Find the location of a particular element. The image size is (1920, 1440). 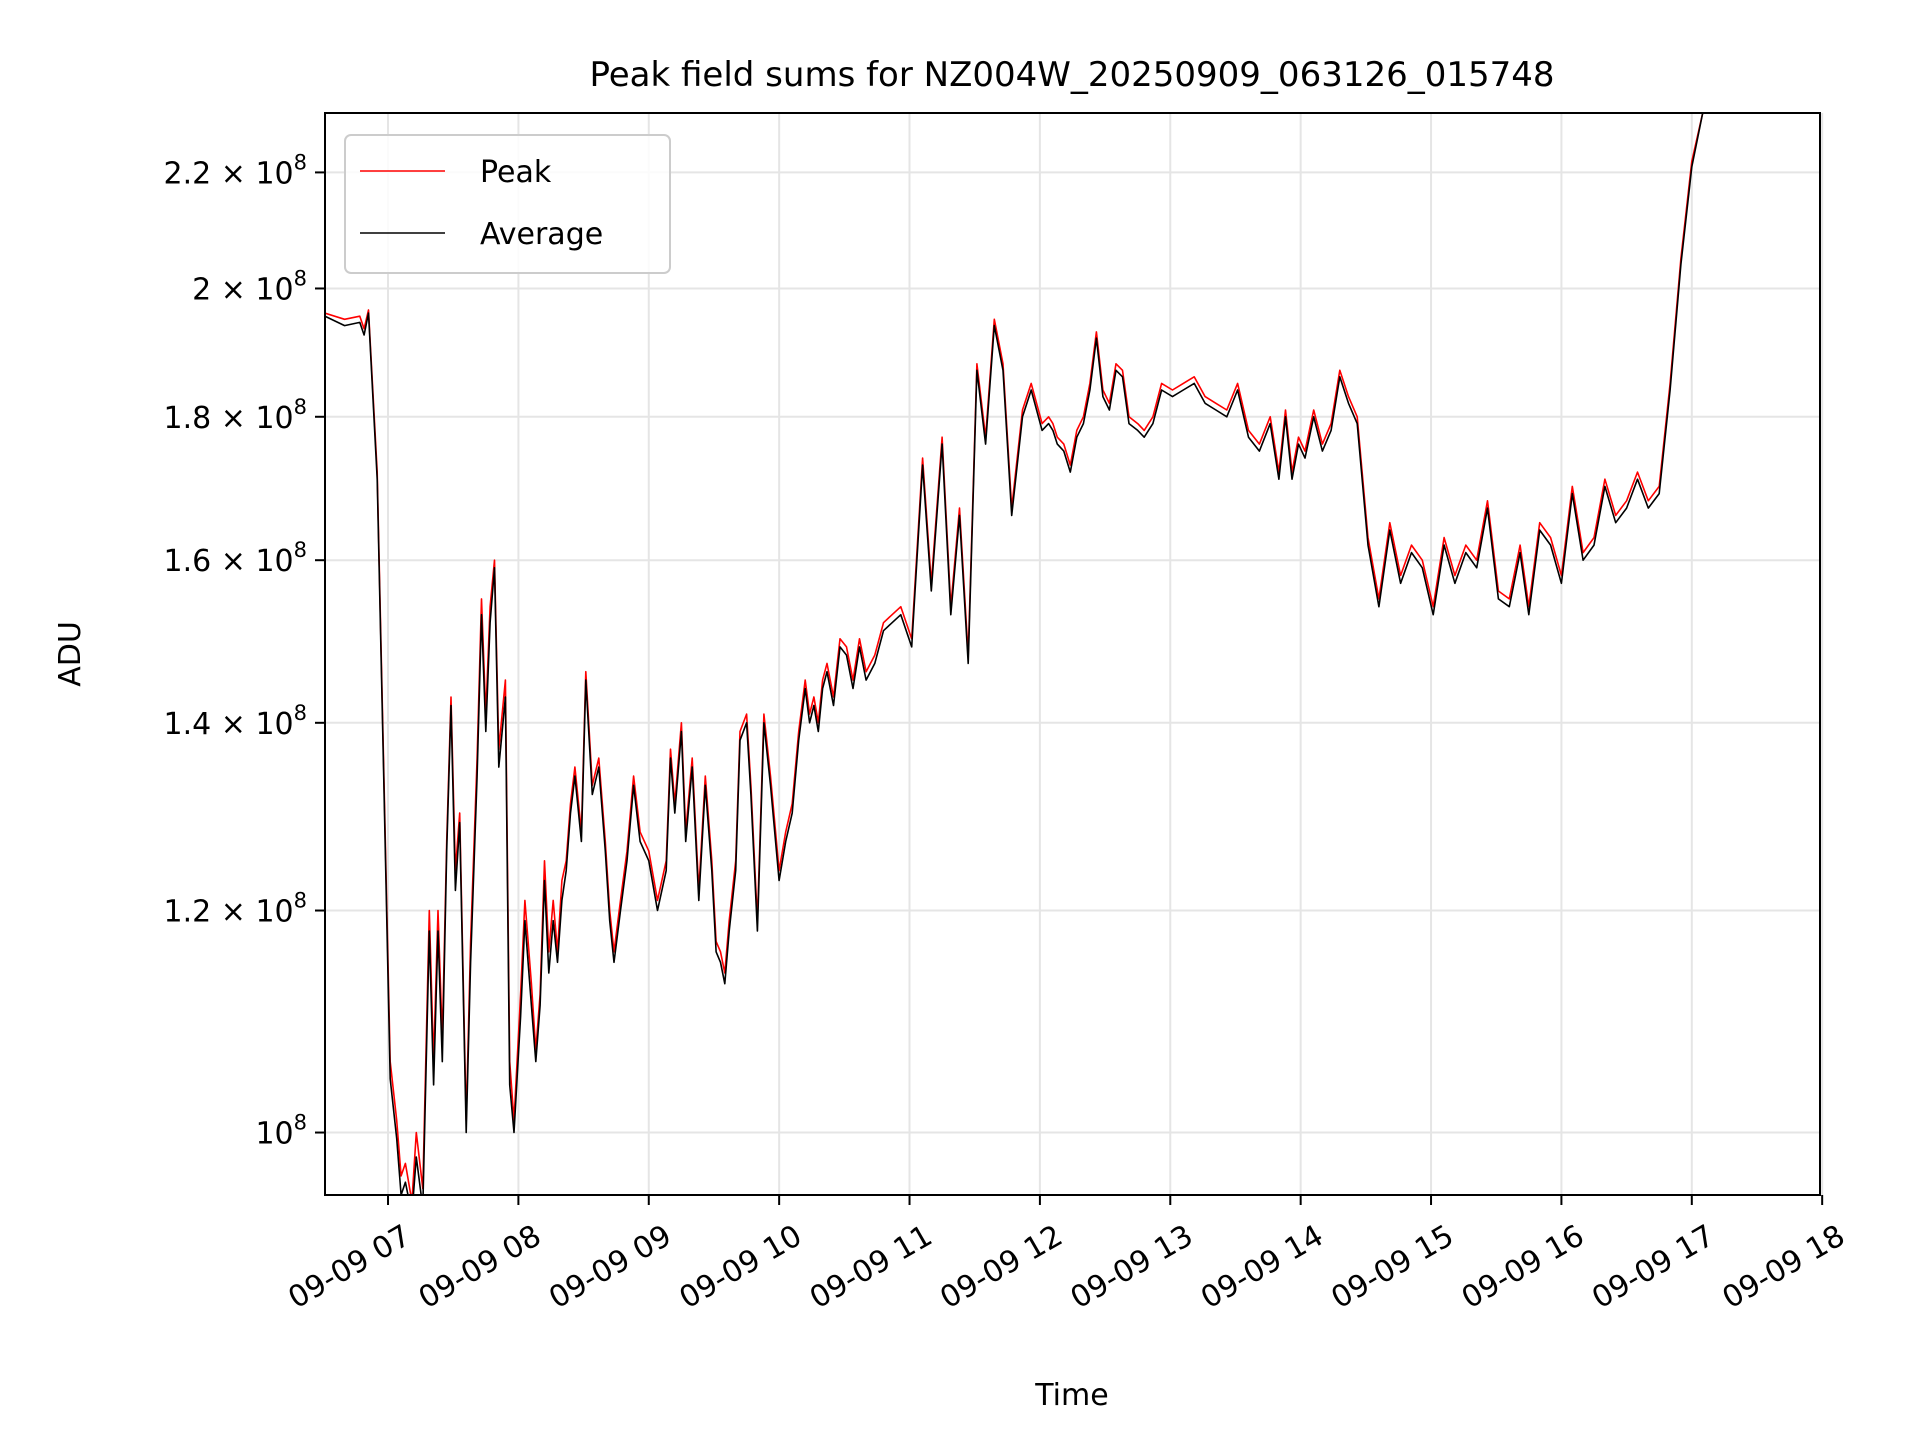

y-tick-label: 1.2 × 108 is located at coordinates (235, 909).